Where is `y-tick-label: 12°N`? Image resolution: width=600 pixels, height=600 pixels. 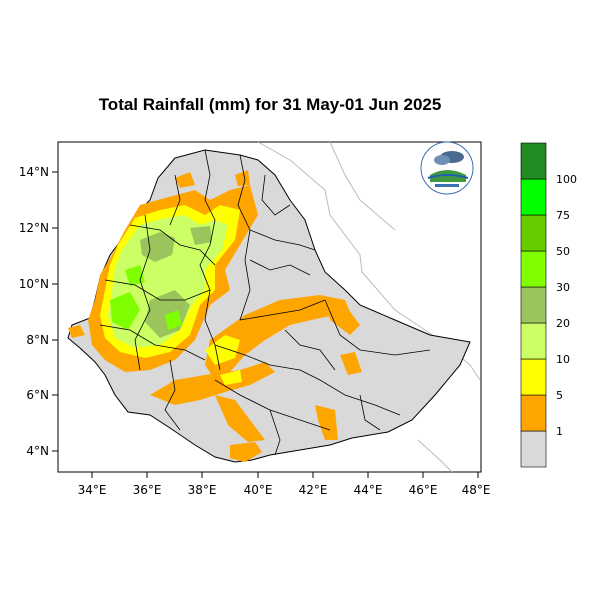 y-tick-label: 12°N is located at coordinates (34, 228).